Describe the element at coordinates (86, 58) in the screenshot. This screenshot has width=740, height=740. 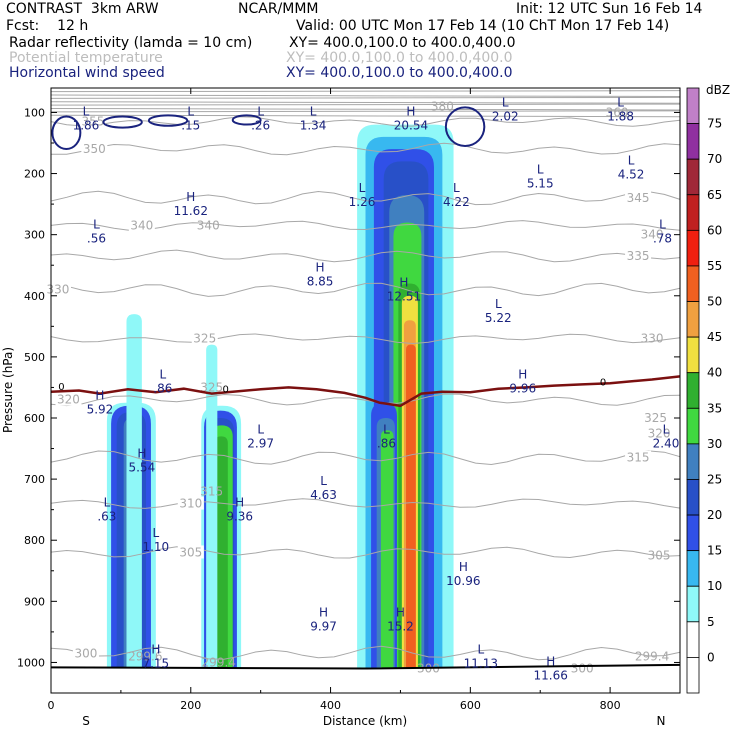
I see `field-theta-name: Potential temperature` at that location.